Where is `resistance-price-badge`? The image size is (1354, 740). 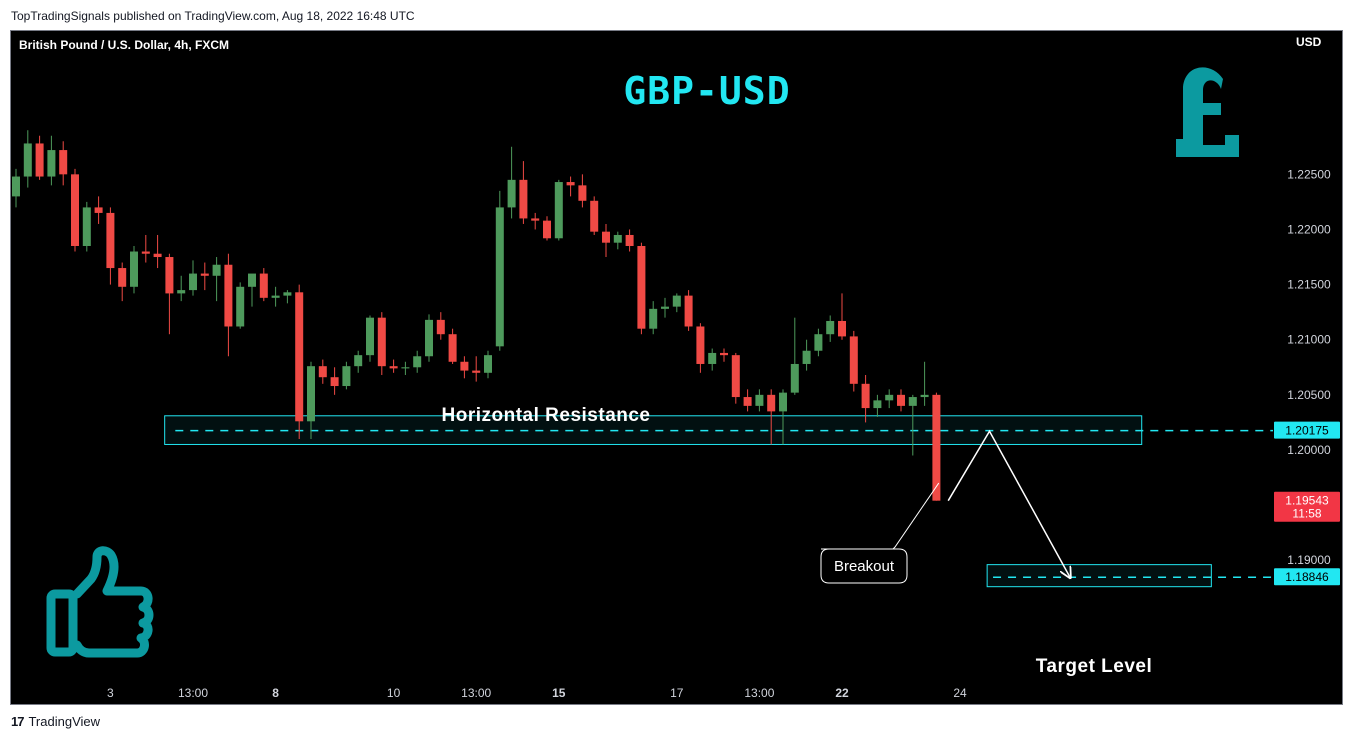
resistance-price-badge is located at coordinates (1307, 430).